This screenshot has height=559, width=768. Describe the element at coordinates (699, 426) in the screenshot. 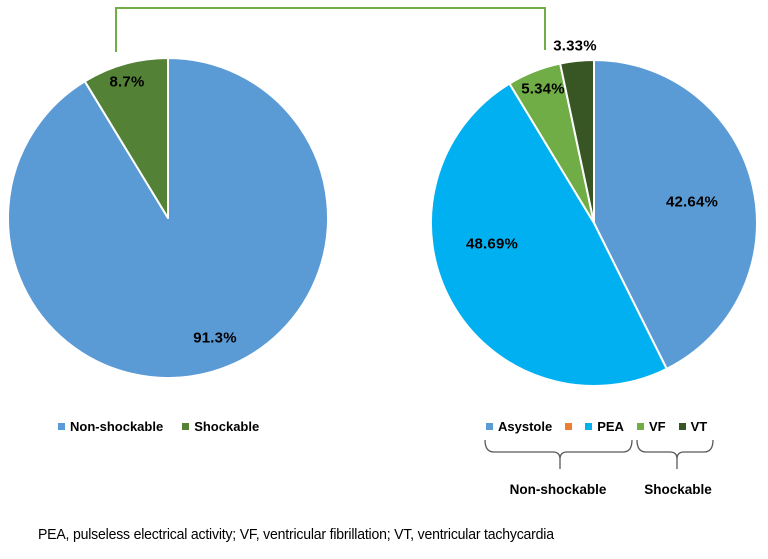

I see `legend-label: VT` at that location.